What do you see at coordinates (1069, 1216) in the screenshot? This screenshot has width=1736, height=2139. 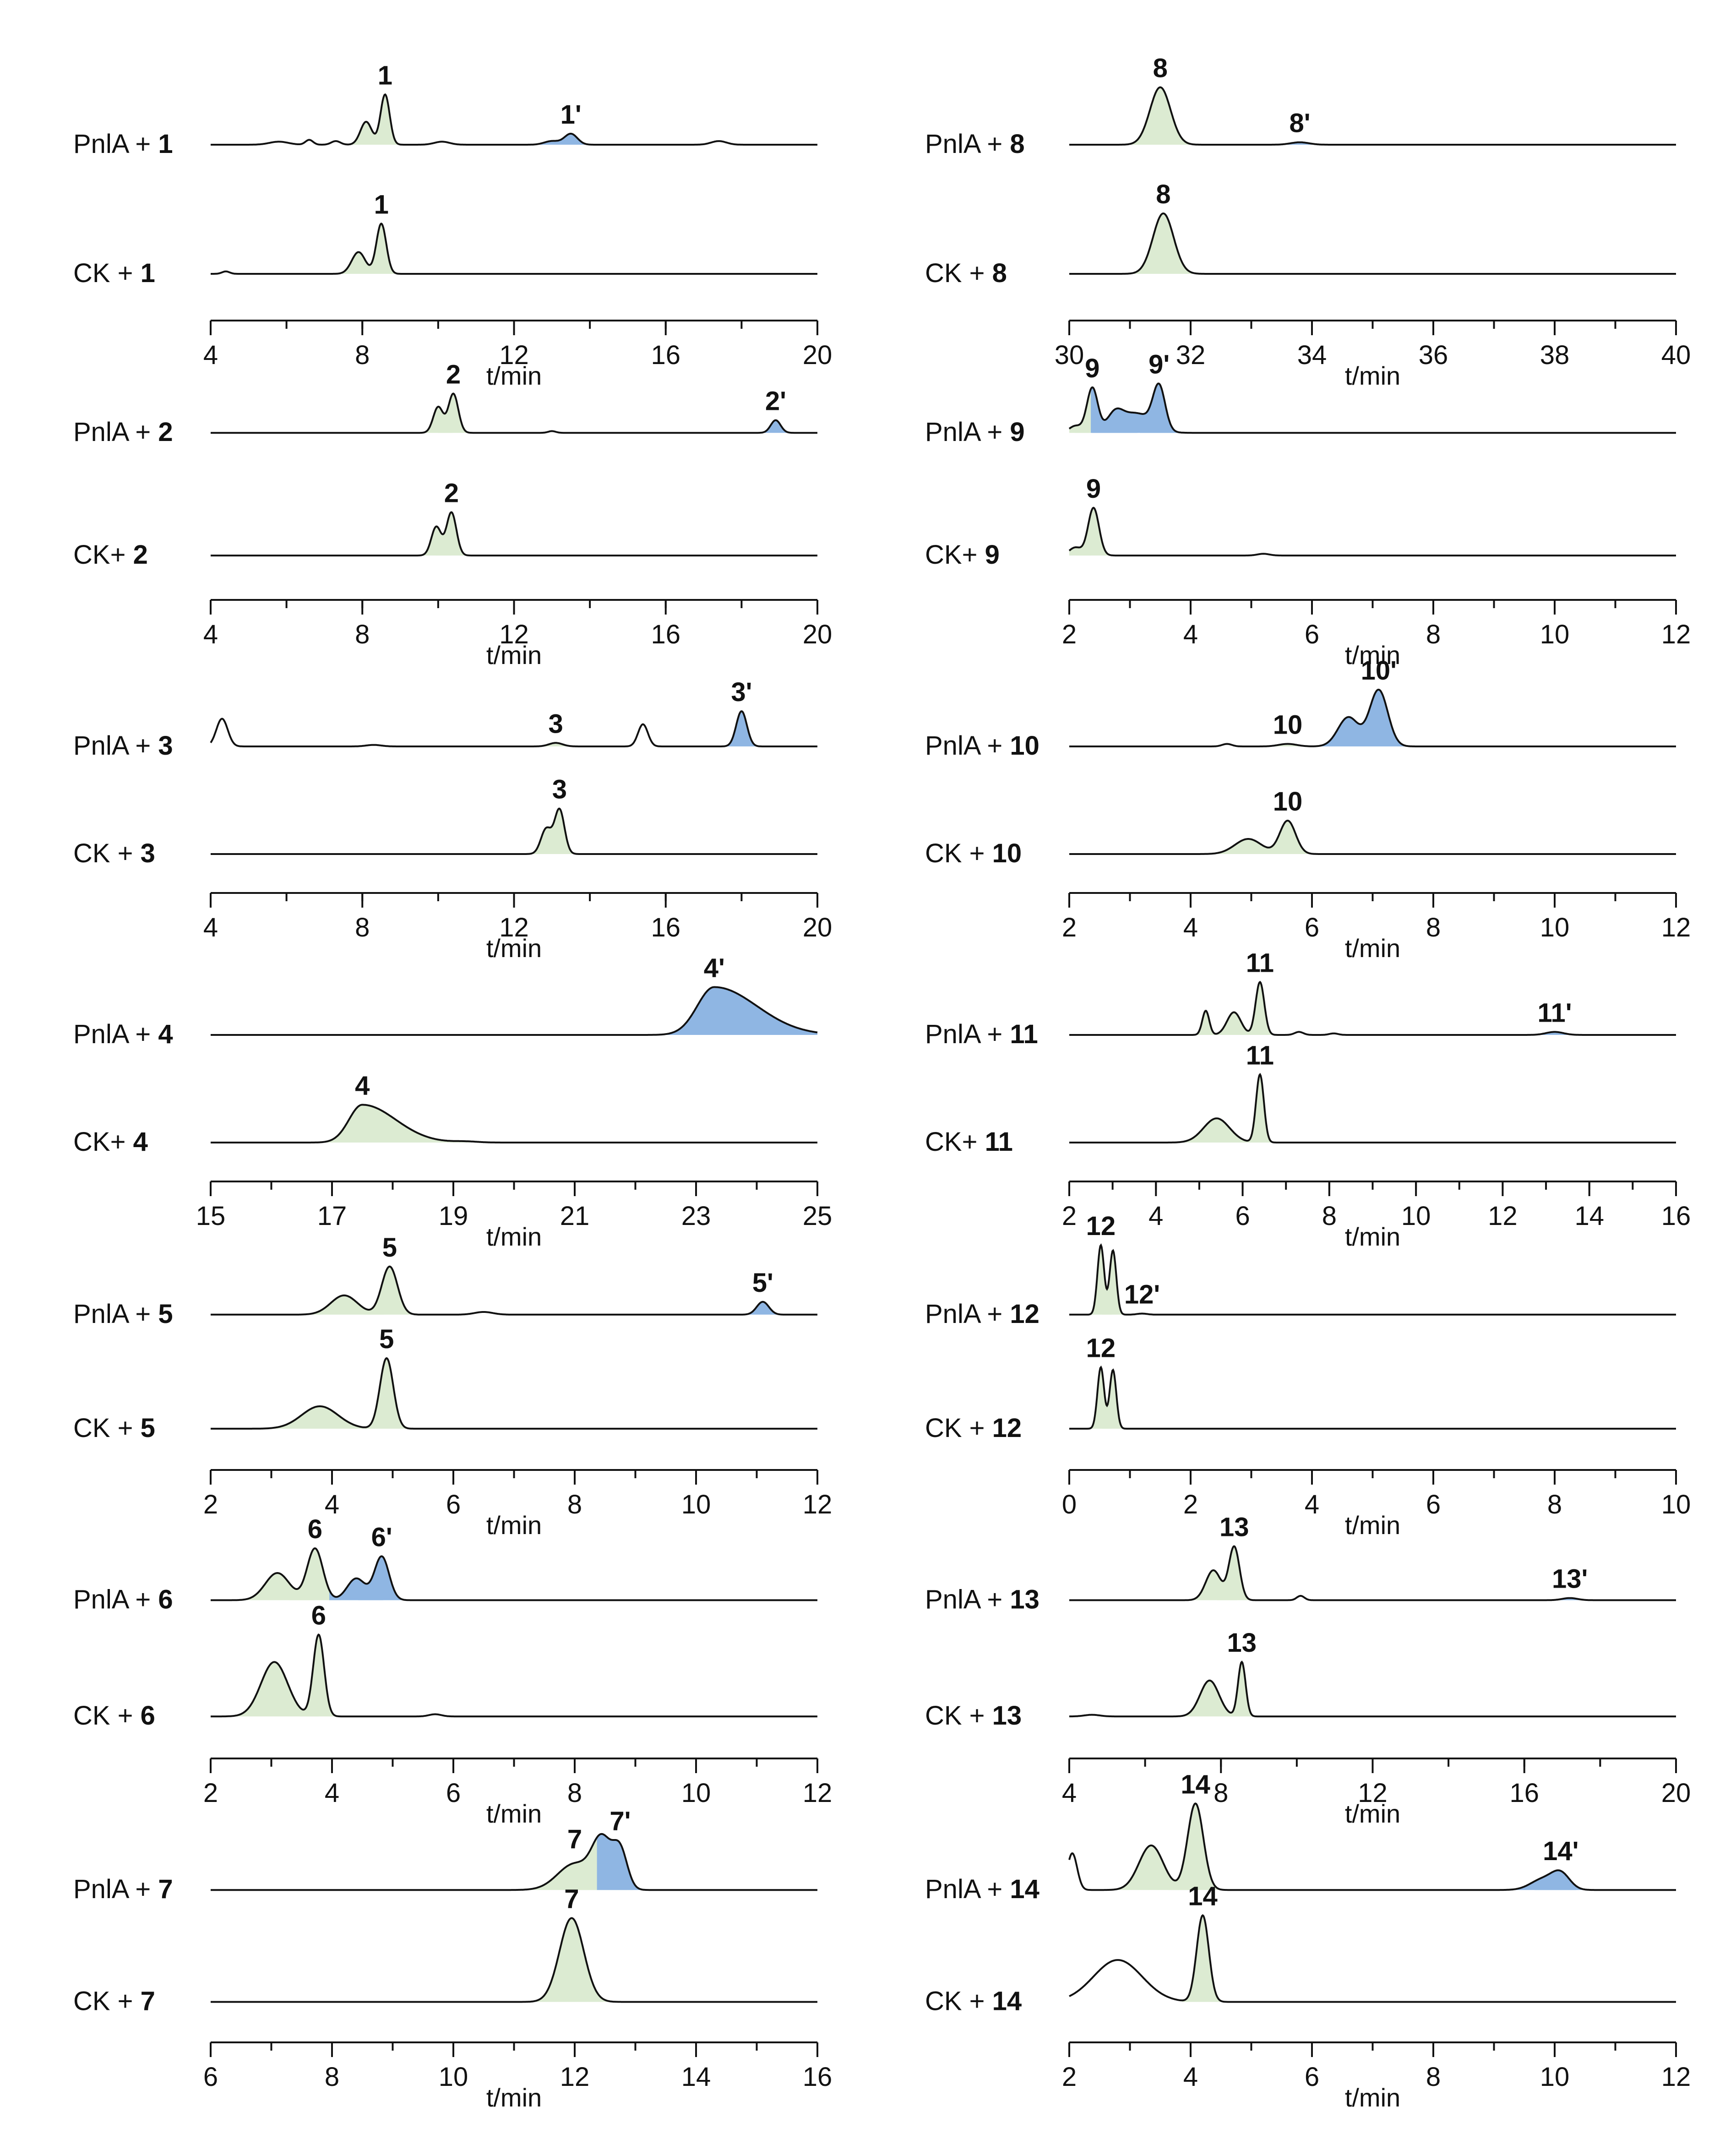 I see `x-tick-label: 2` at bounding box center [1069, 1216].